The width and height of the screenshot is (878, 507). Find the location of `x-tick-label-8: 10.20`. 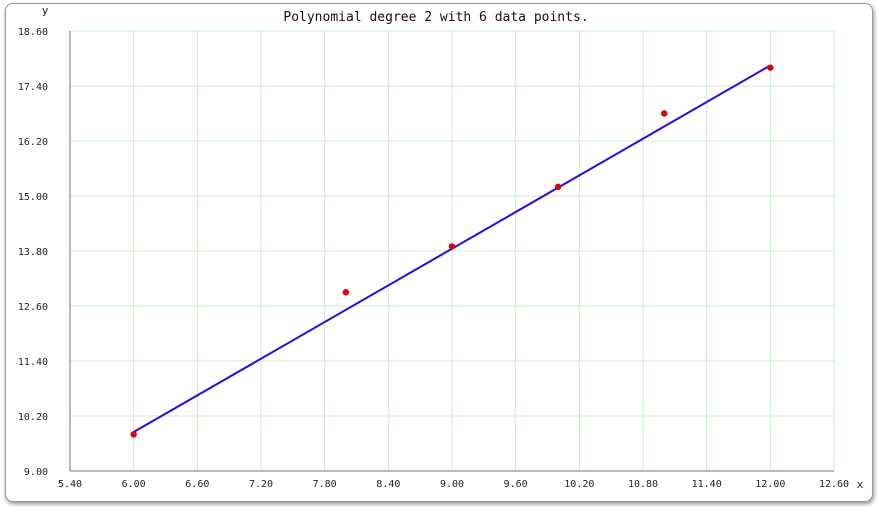

x-tick-label-8: 10.20 is located at coordinates (579, 484).